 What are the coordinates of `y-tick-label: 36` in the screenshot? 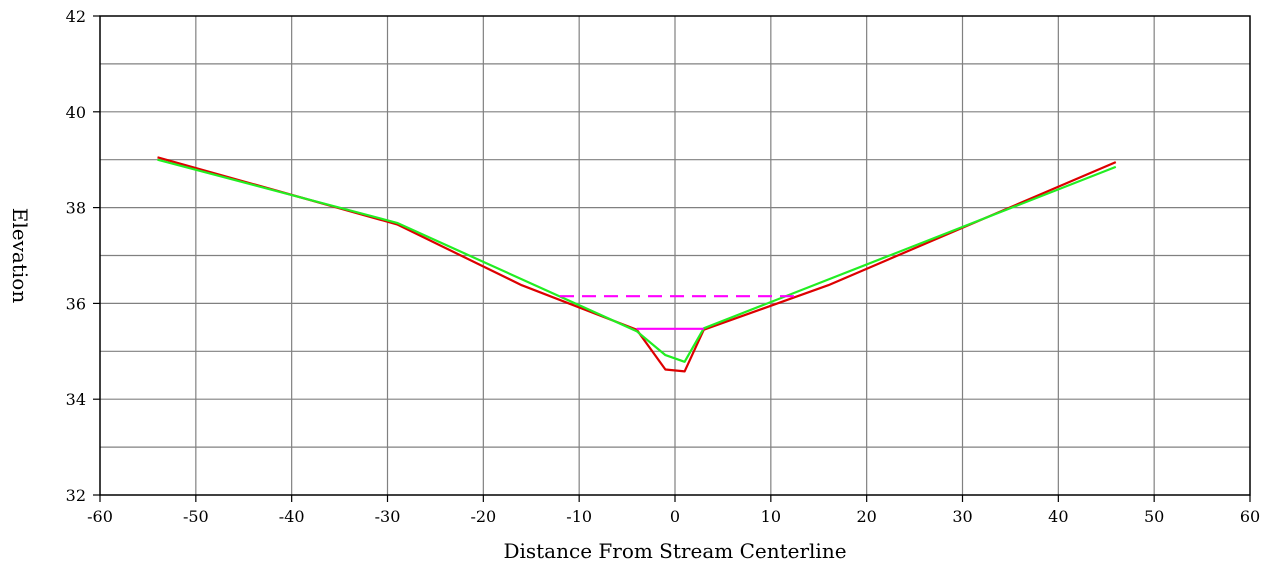 It's located at (76, 303).